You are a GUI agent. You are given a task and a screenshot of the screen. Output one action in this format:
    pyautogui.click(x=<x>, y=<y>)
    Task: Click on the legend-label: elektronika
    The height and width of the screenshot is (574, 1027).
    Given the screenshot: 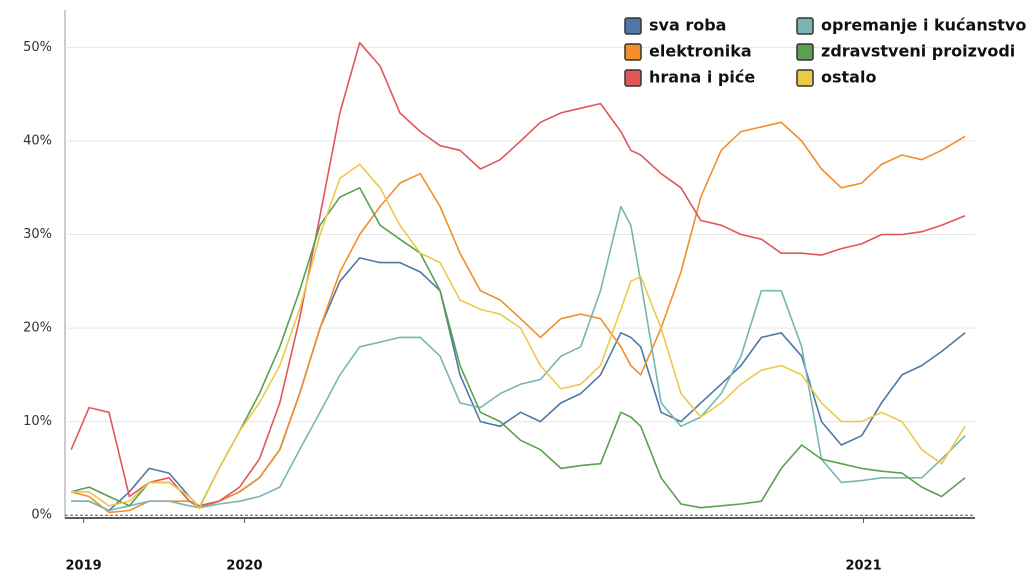 What is the action you would take?
    pyautogui.click(x=700, y=51)
    